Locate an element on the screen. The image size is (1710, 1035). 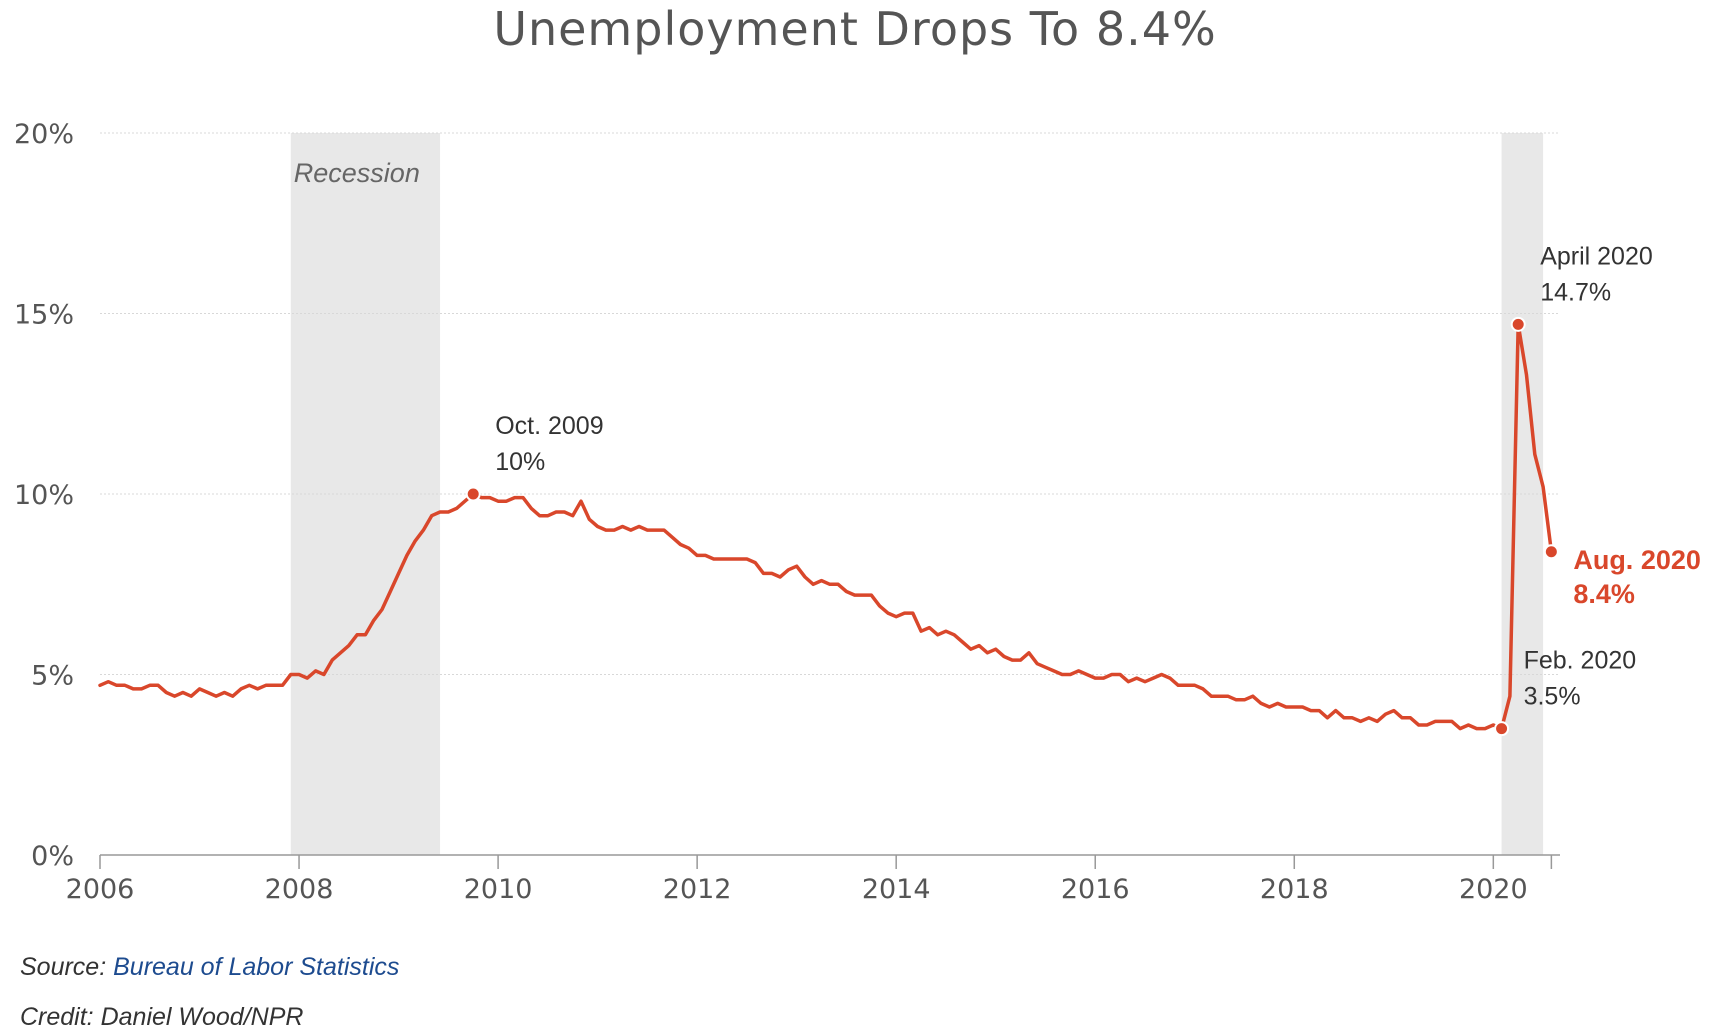
x-tick-label: 2014 is located at coordinates (896, 889).